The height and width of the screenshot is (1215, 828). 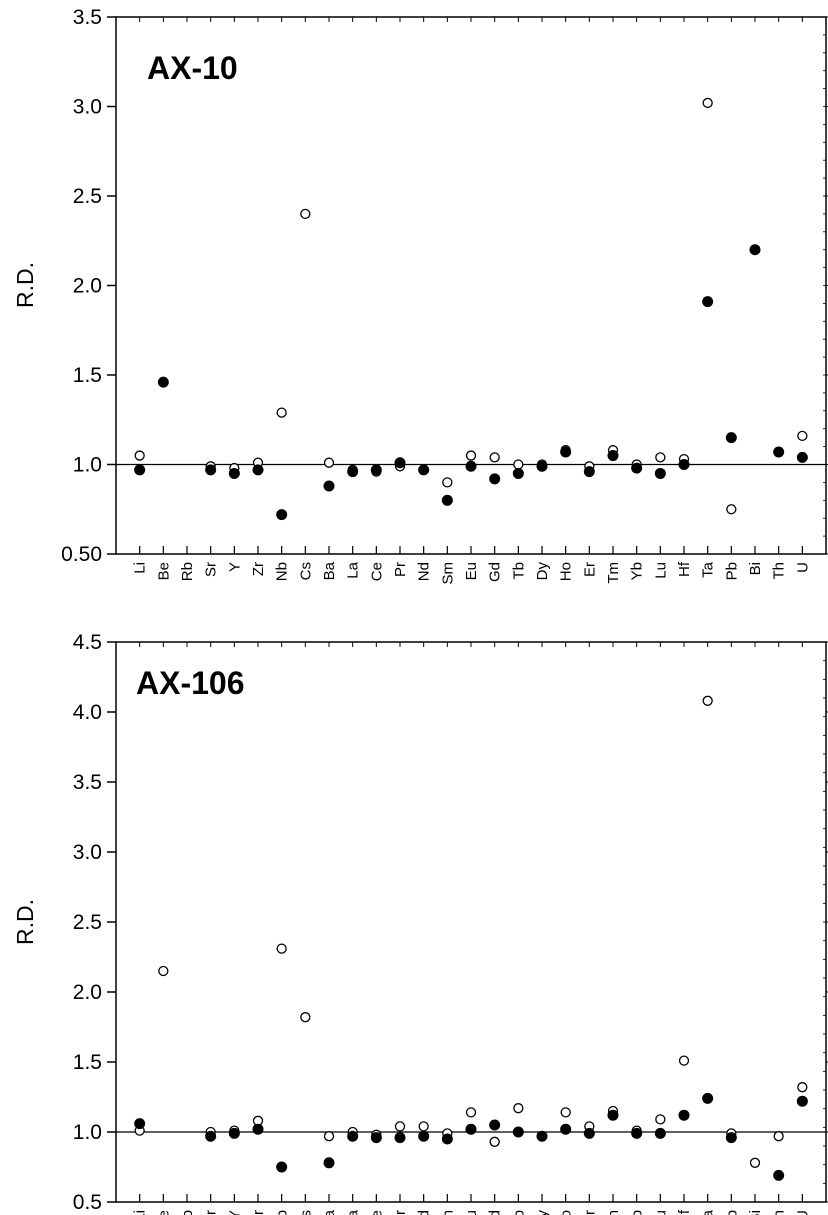 I want to click on category-label: Zr, so click(x=258, y=1212).